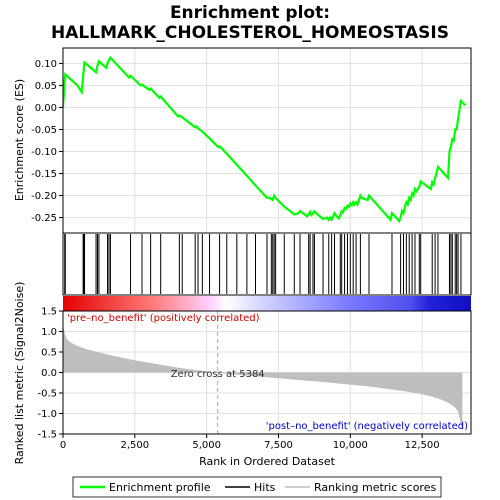 The image size is (500, 500). I want to click on metric-y-tick-label: 1.5, so click(49, 312).